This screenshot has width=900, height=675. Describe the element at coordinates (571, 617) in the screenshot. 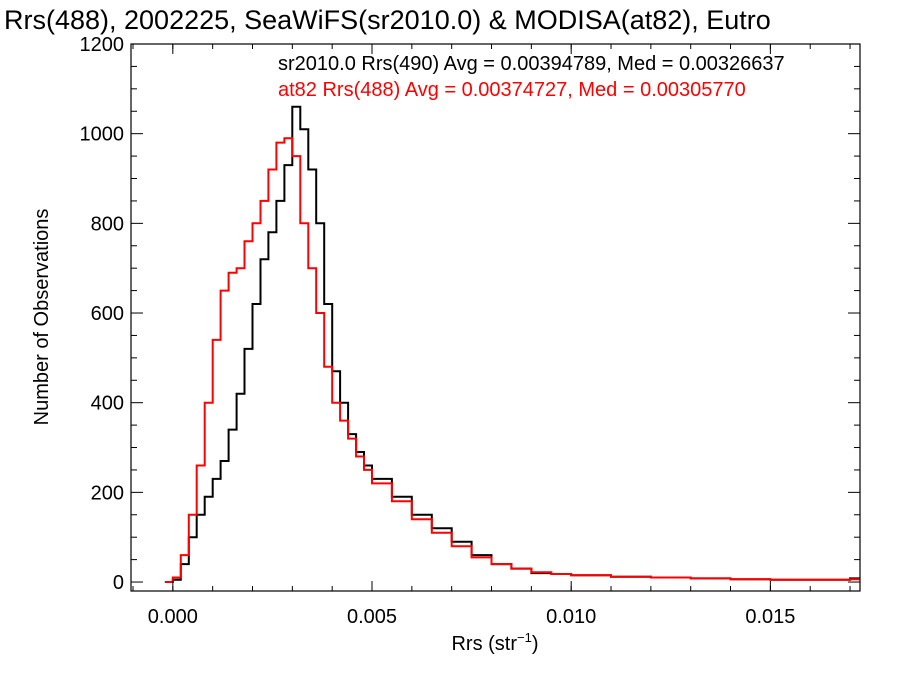

I see `x-tick-label: 0.010` at that location.